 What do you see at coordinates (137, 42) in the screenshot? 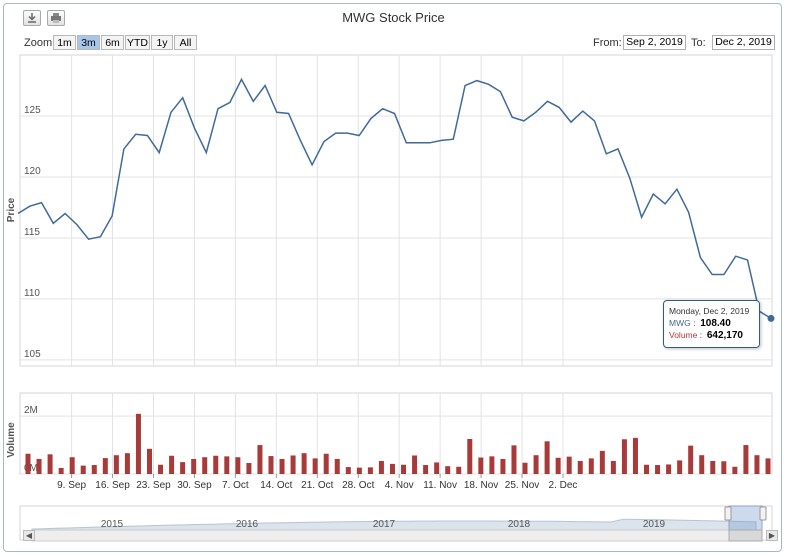
I see `zoom-ytd-button: YTD` at bounding box center [137, 42].